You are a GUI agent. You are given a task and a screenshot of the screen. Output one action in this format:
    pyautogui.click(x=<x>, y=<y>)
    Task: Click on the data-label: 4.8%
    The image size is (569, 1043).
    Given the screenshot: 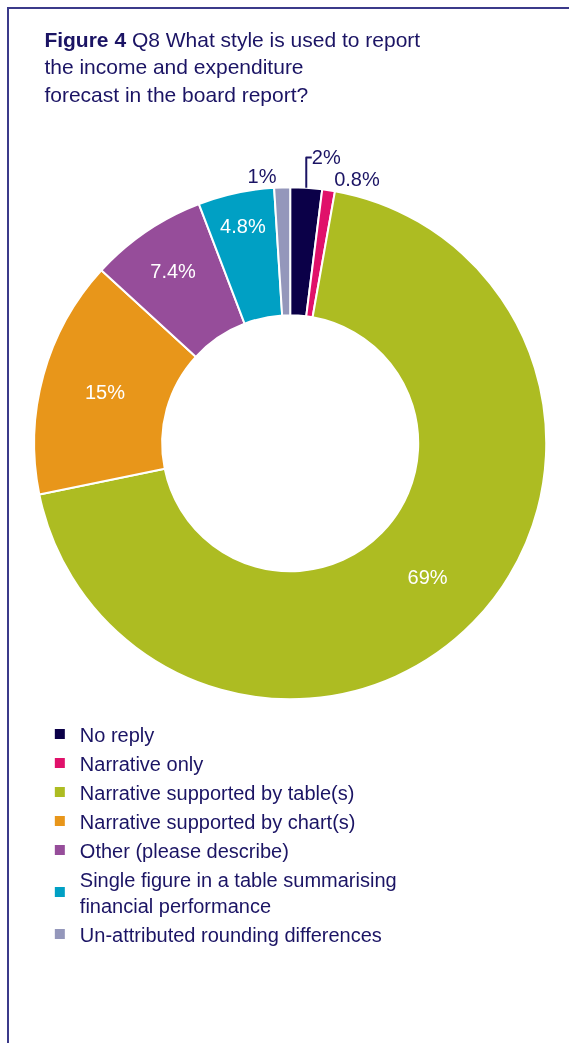 What is the action you would take?
    pyautogui.click(x=243, y=225)
    